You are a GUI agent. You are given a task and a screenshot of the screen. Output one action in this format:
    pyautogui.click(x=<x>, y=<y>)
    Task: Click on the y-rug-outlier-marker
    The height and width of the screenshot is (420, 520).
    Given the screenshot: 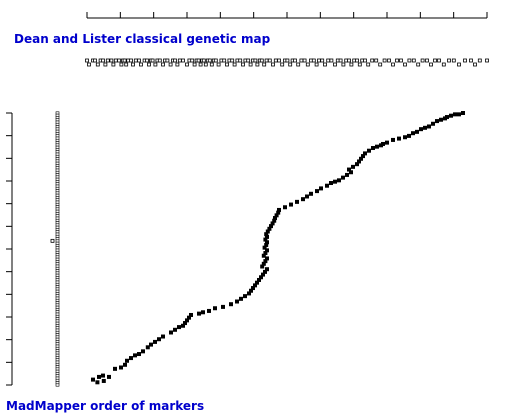 What is the action you would take?
    pyautogui.click(x=52, y=240)
    